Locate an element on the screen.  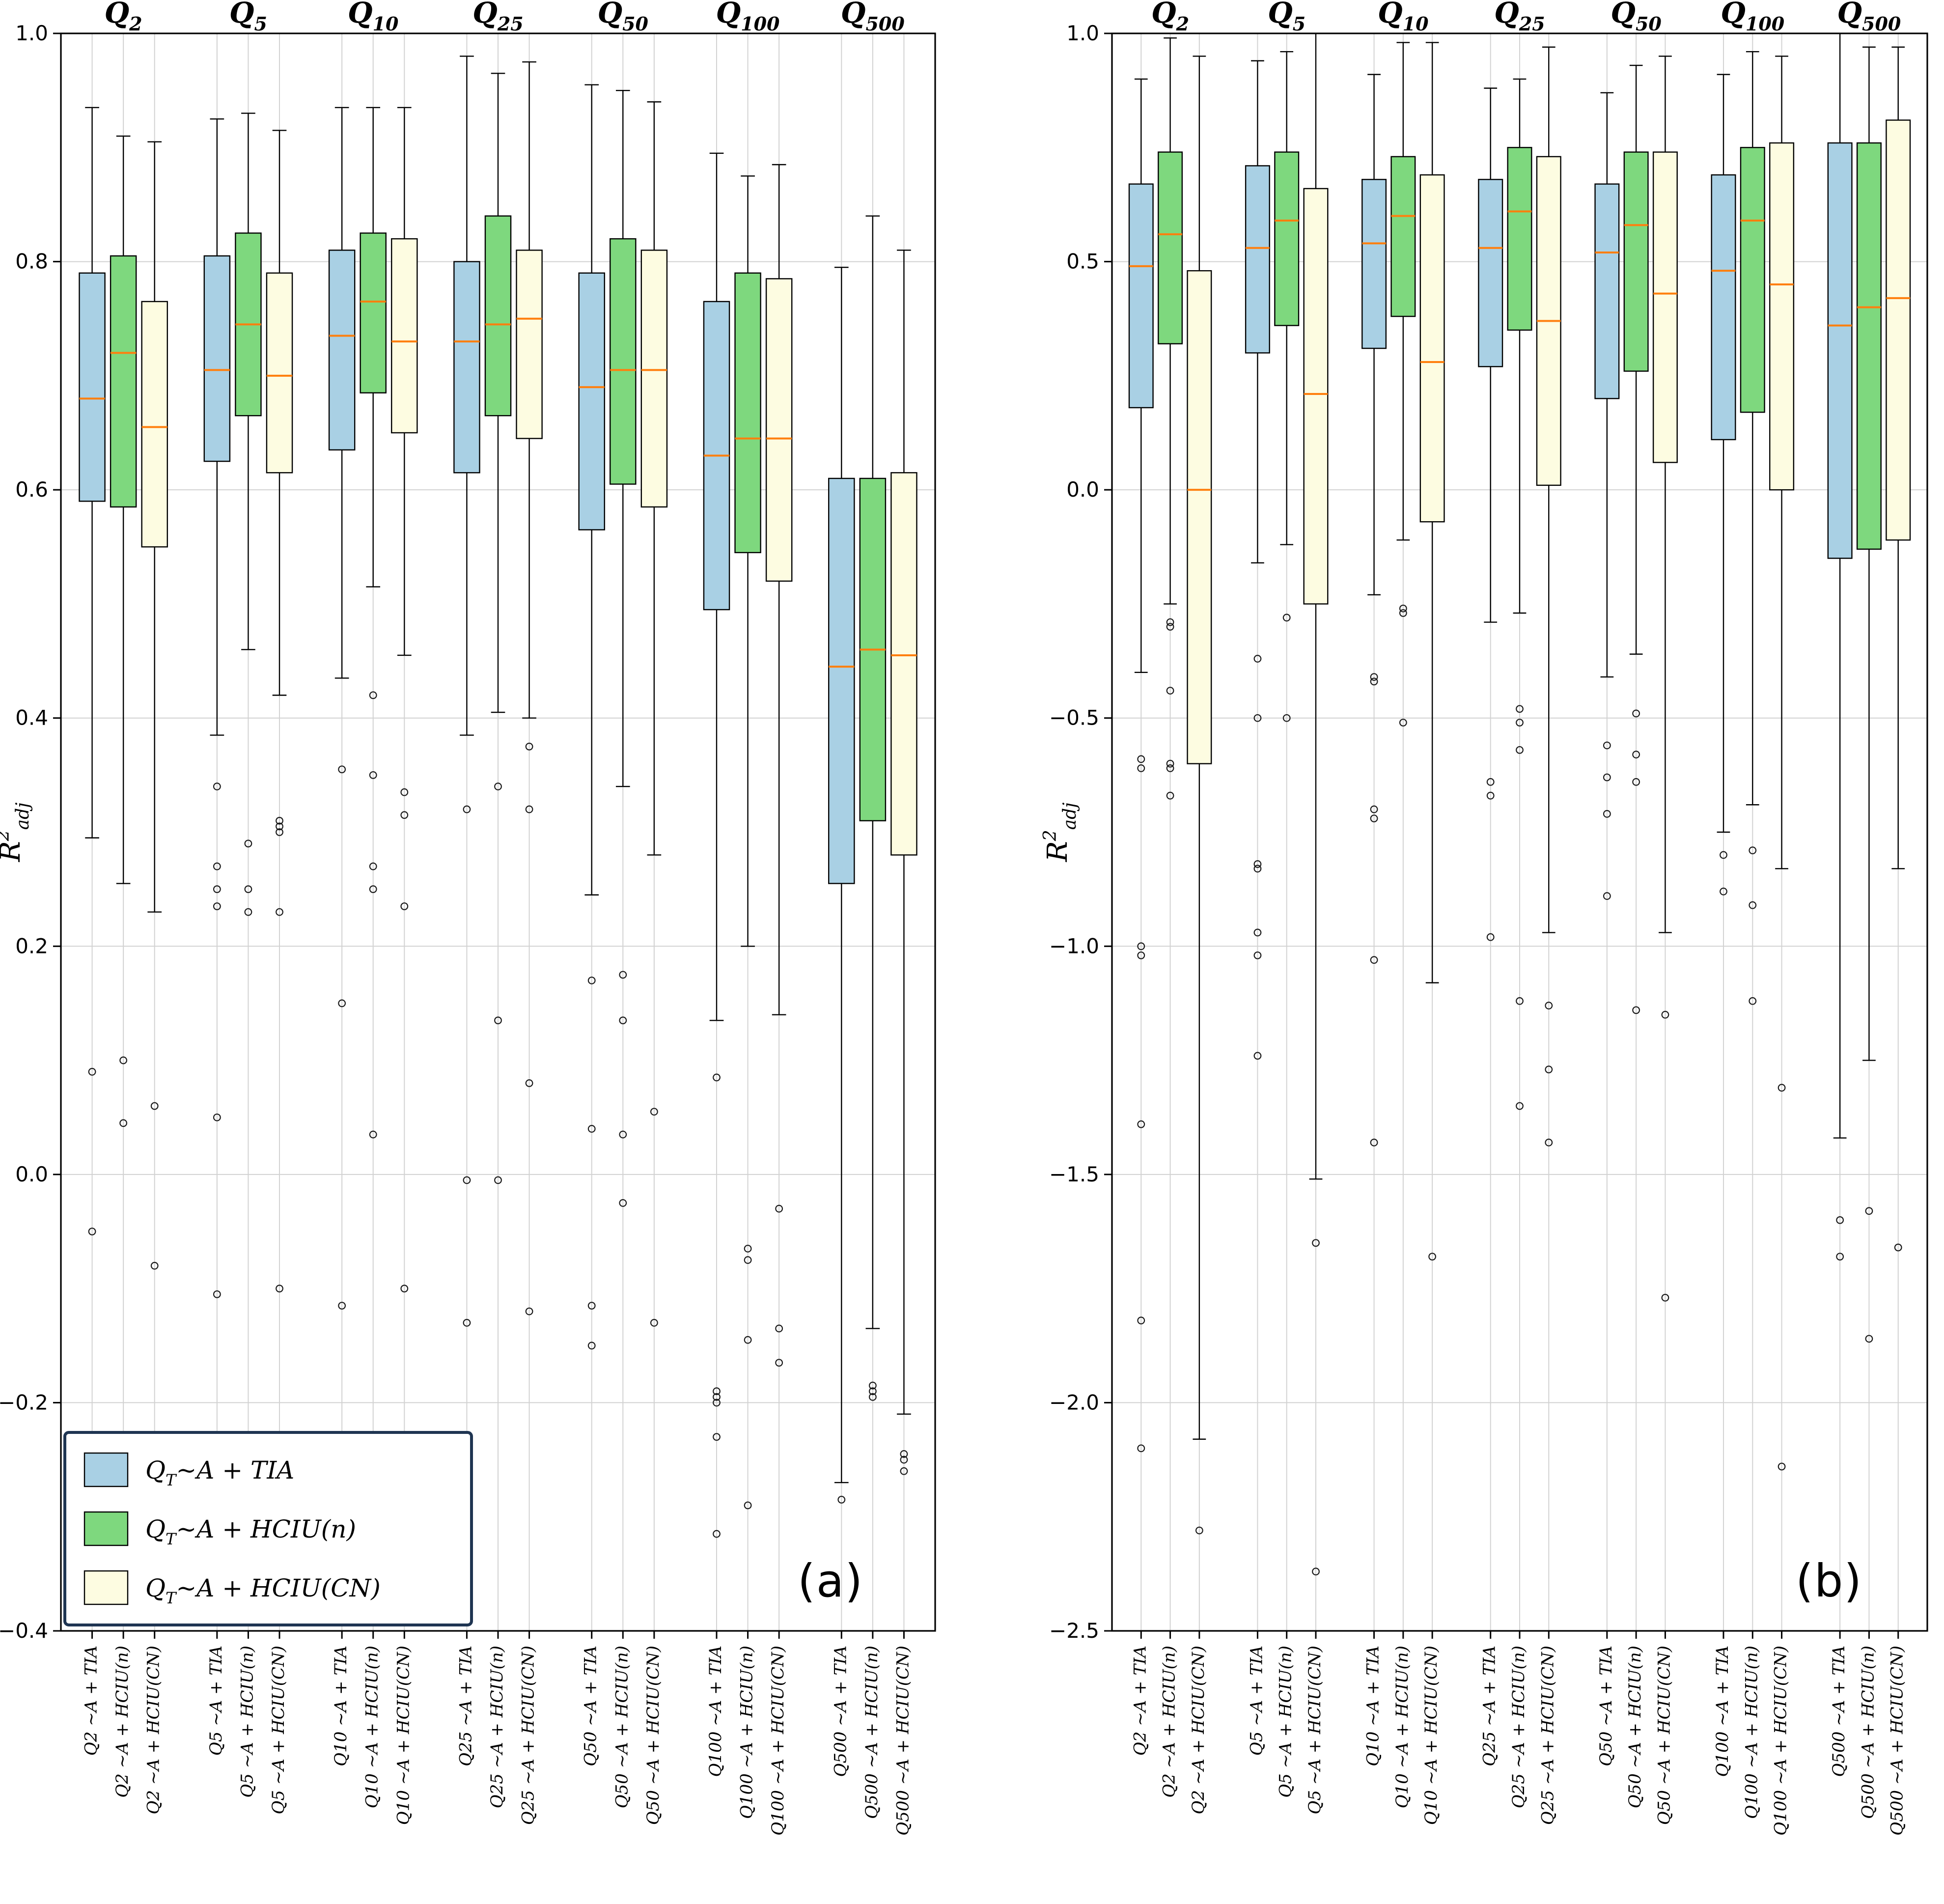
x-tick-label: Q50 ~A + TIA is located at coordinates (1606, 1706).